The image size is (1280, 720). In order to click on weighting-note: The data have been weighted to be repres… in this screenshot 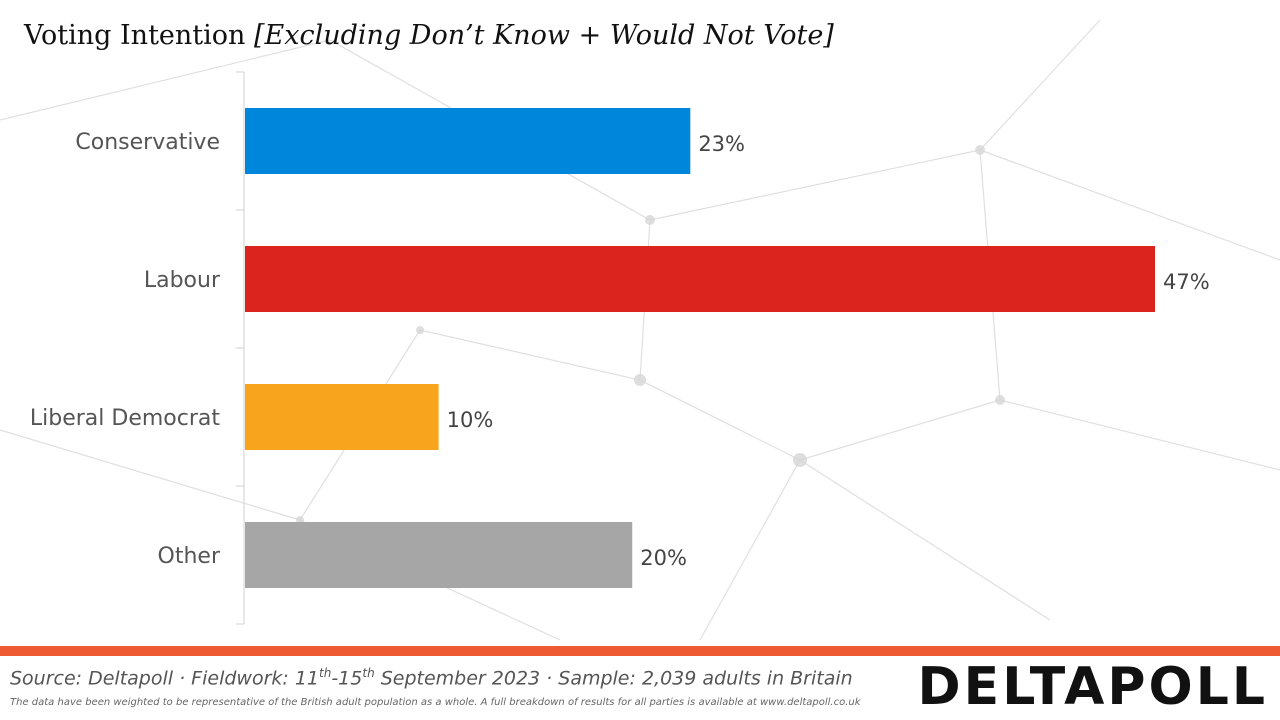, I will do `click(435, 702)`.